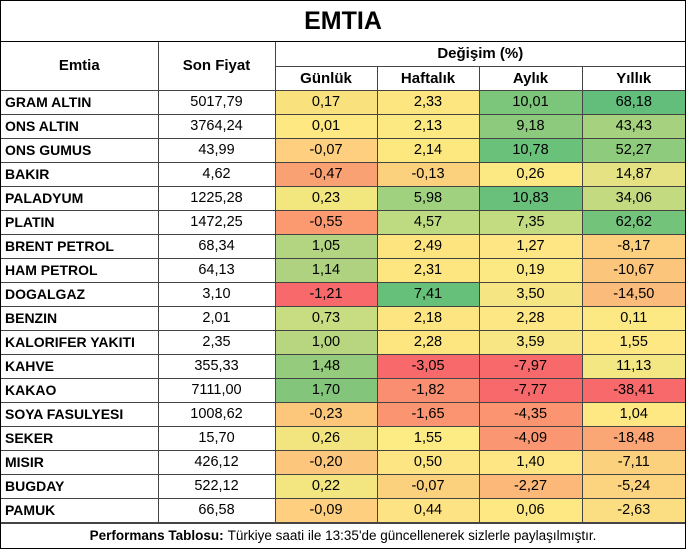  Describe the element at coordinates (530, 342) in the screenshot. I see `monthly-change: 3,59` at that location.